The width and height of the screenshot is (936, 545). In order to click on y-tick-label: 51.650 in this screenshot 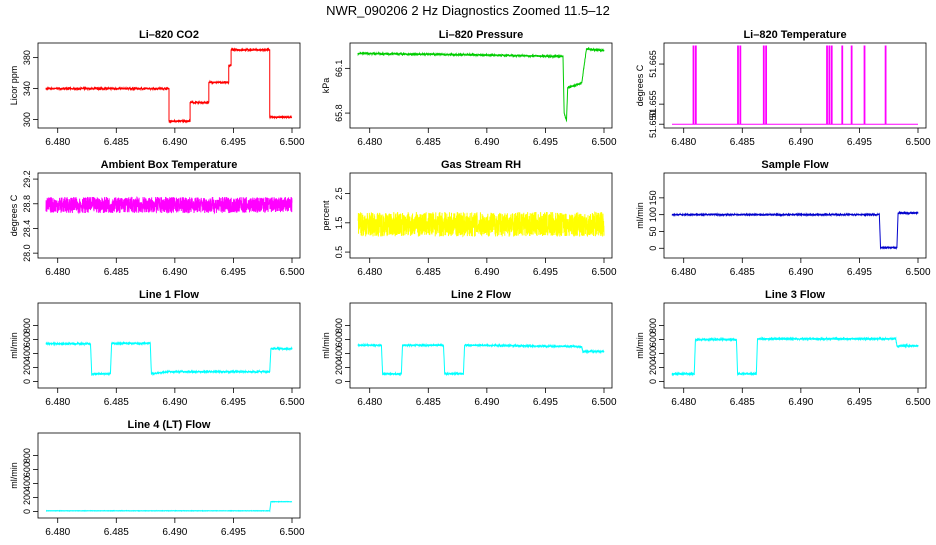, I will do `click(653, 124)`.